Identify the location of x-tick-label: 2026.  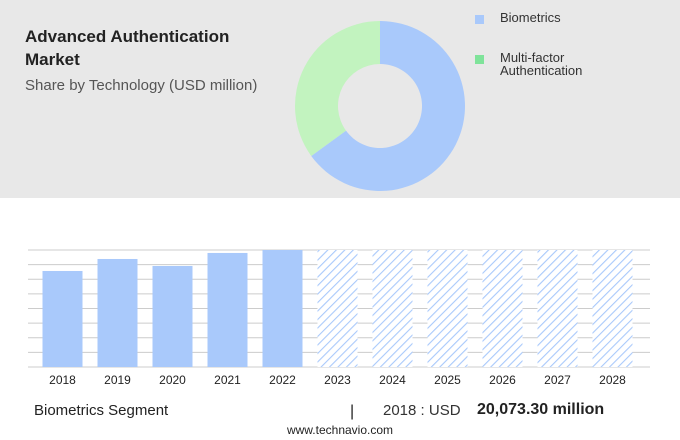
(502, 380).